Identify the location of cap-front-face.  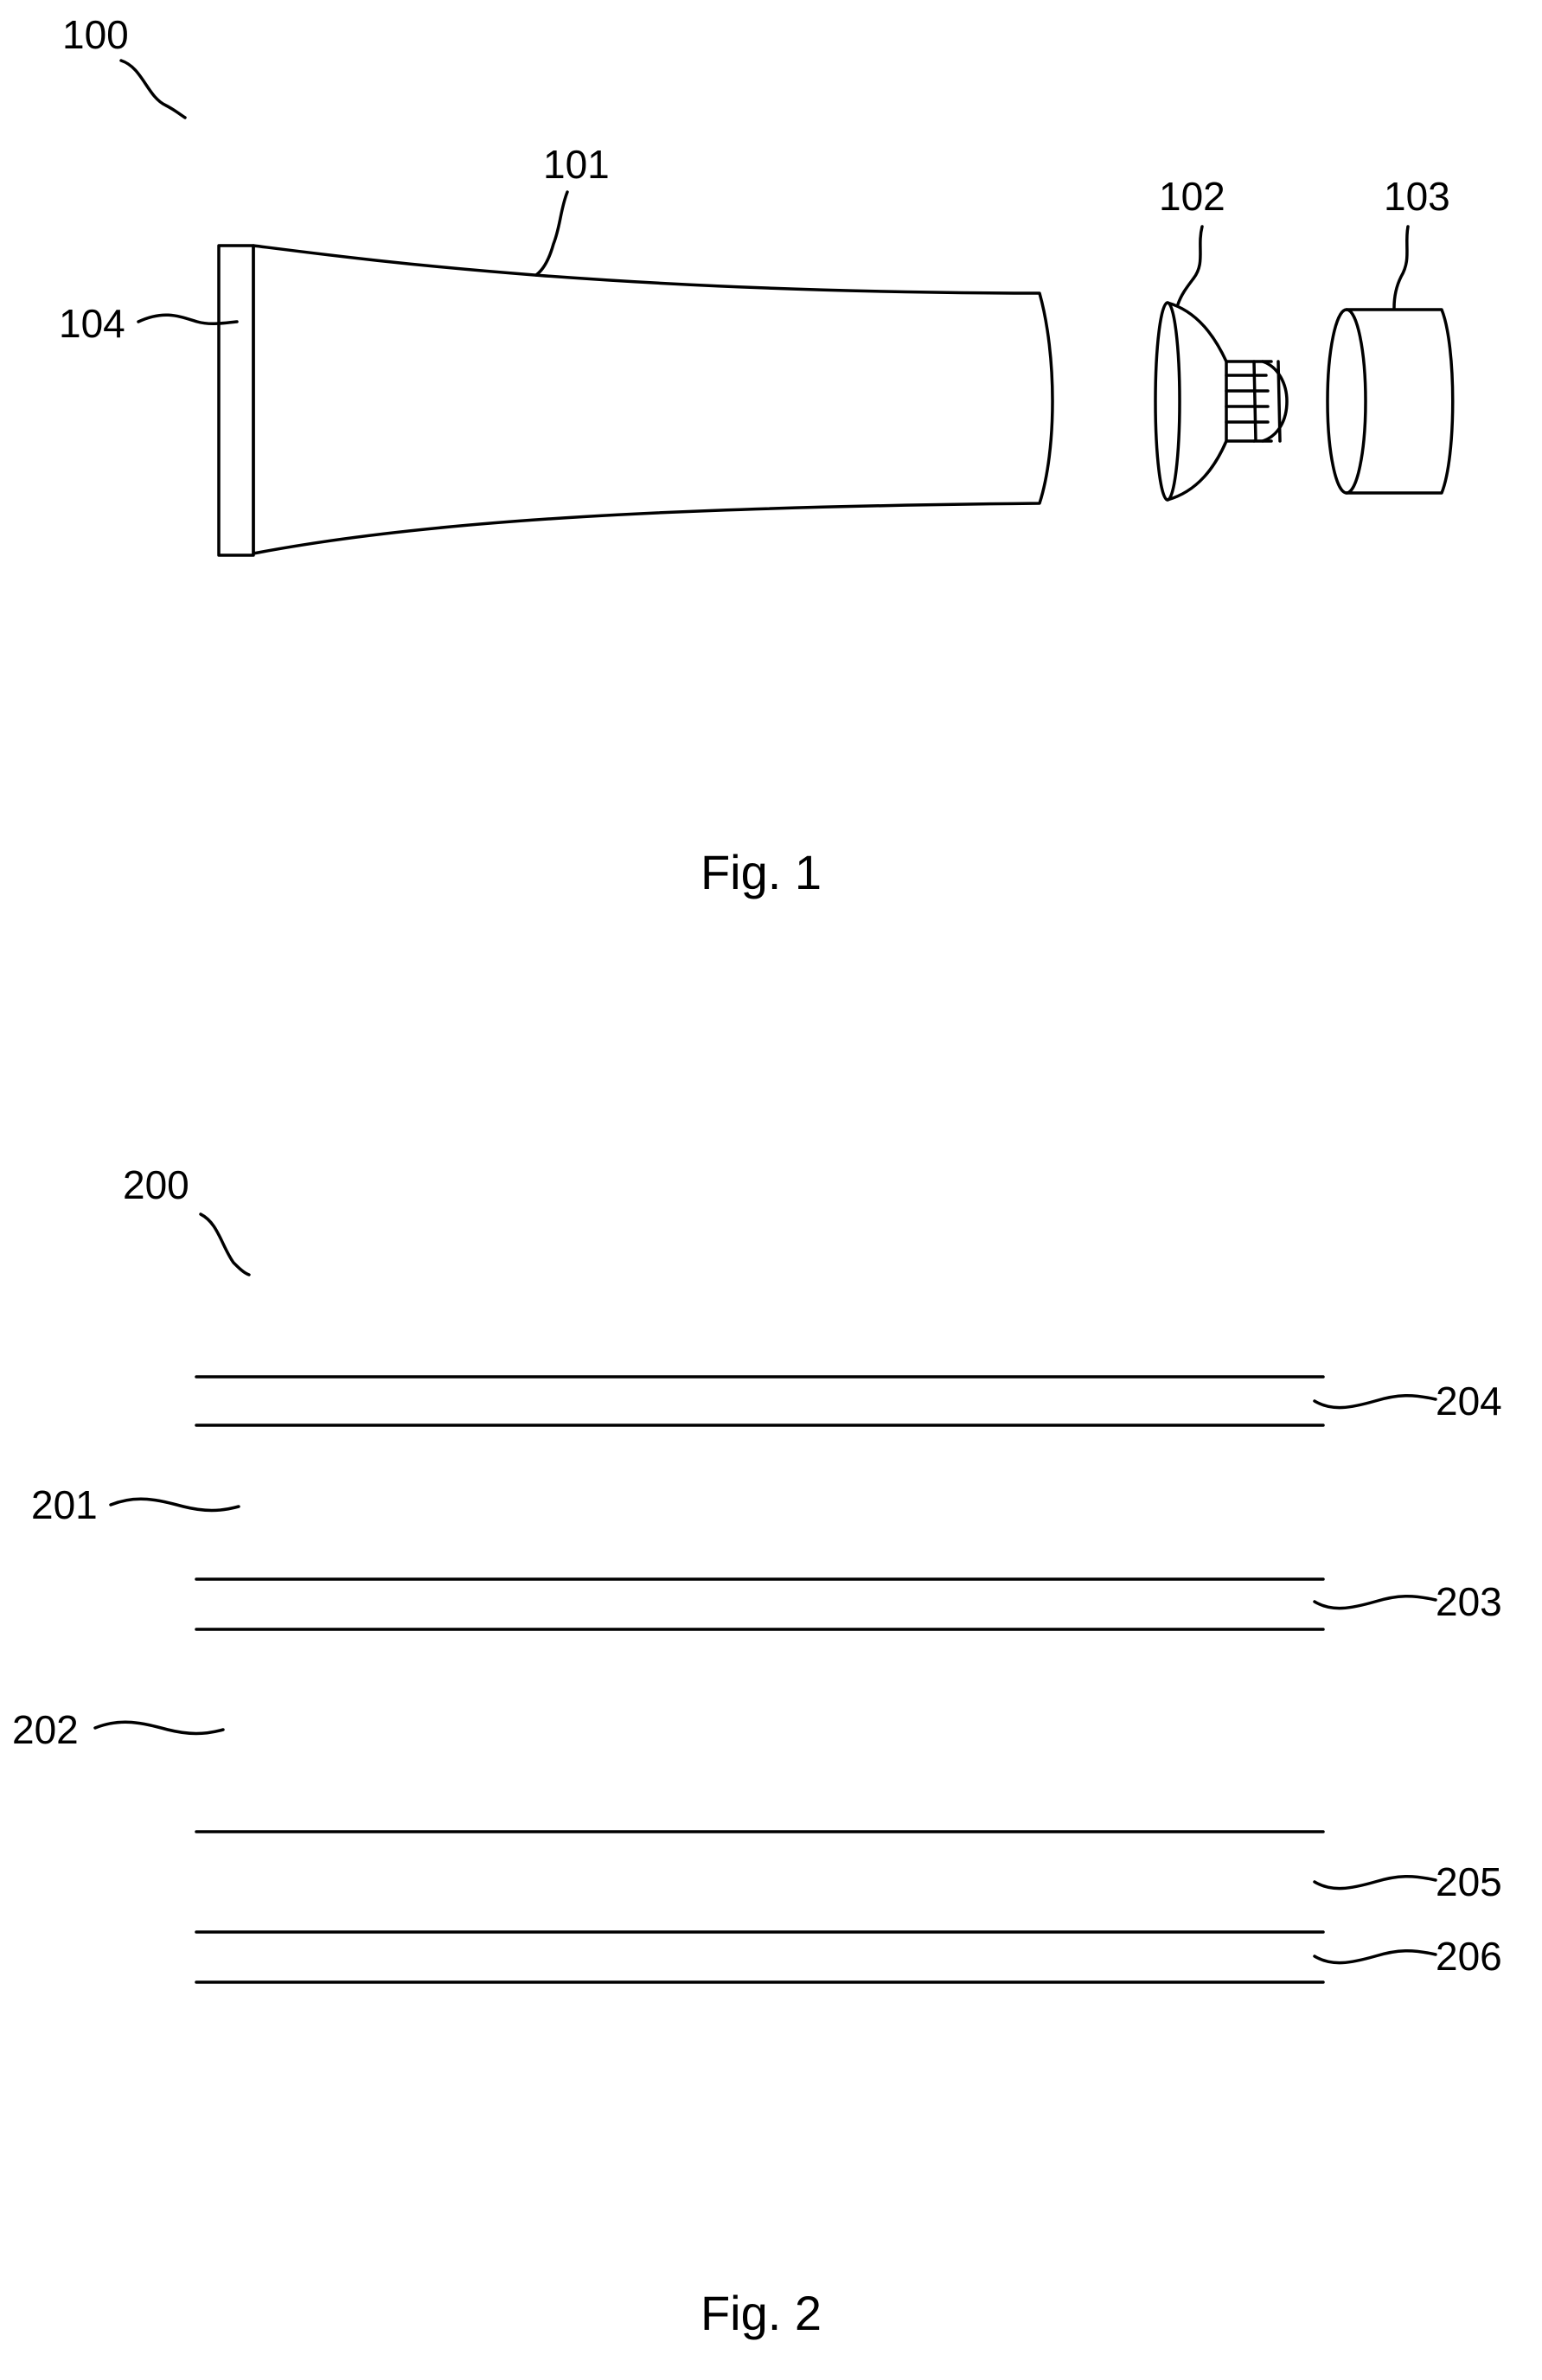
(1347, 401).